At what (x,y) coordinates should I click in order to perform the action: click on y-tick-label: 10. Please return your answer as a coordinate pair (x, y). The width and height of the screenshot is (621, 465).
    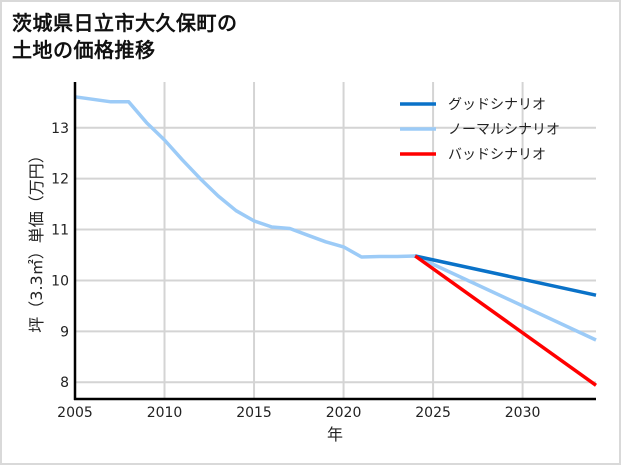
    Looking at the image, I should click on (60, 281).